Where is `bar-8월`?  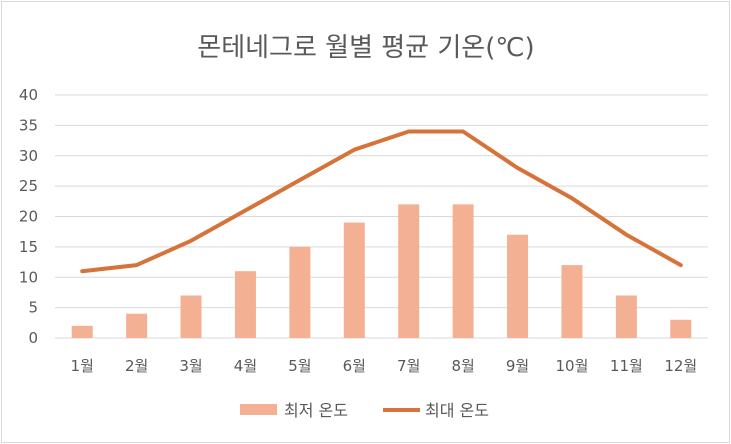 bar-8월 is located at coordinates (463, 271).